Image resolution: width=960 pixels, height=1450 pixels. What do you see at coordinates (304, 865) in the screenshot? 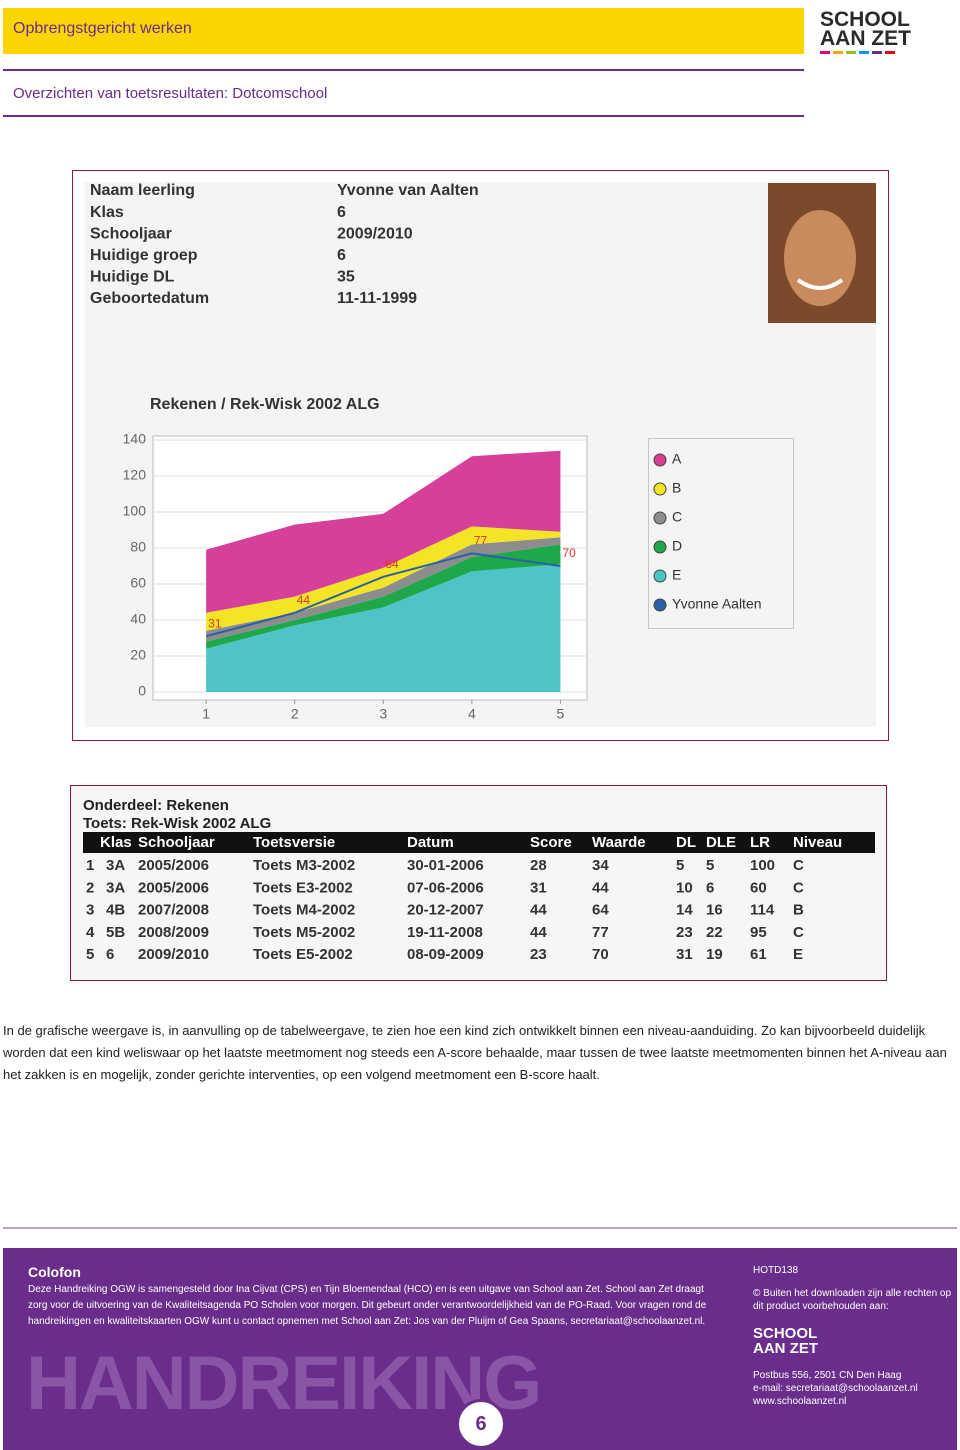
I see `table-cell: Toets M3-2002` at bounding box center [304, 865].